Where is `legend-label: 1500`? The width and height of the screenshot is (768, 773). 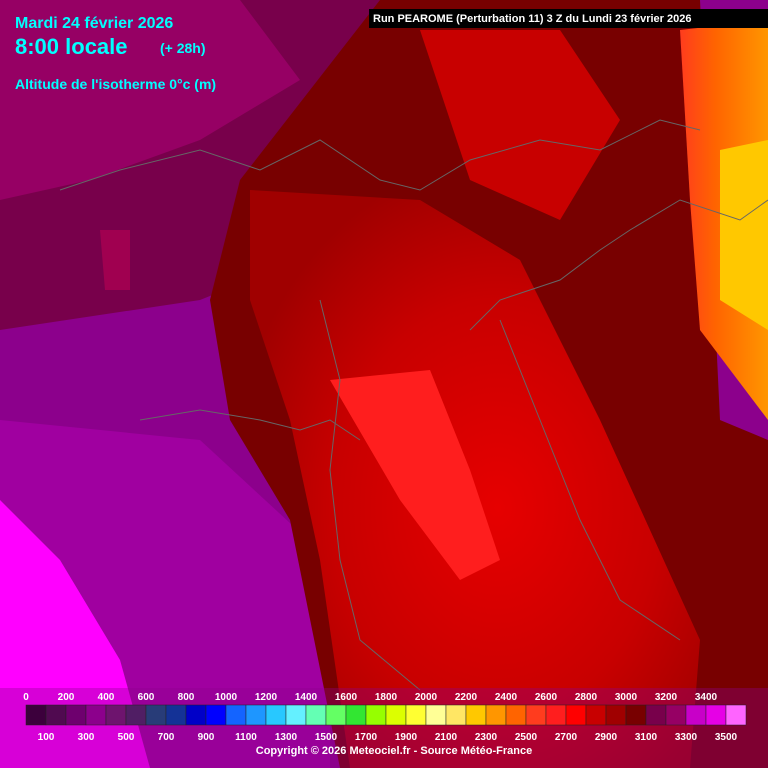
legend-label: 1500 is located at coordinates (326, 737).